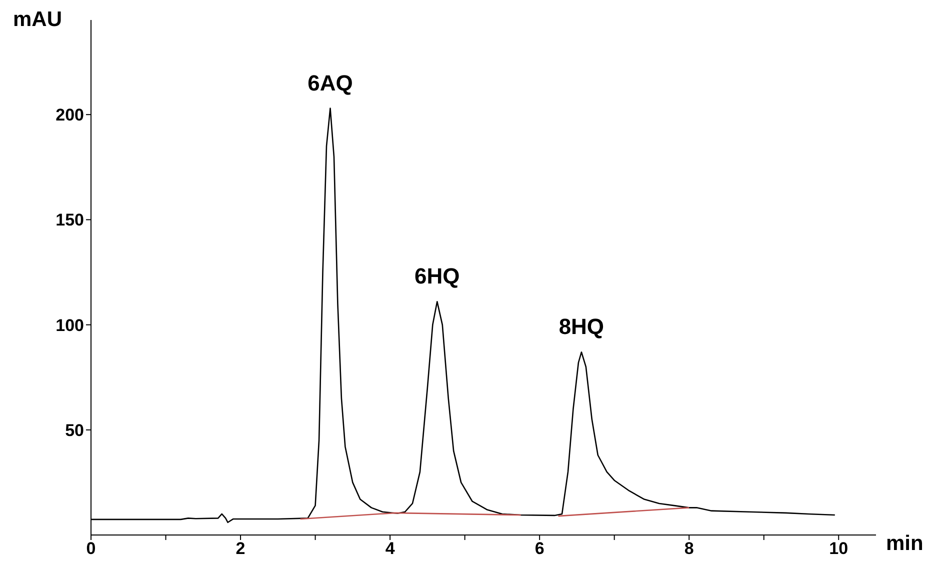  I want to click on x-tick-label: 4, so click(390, 548).